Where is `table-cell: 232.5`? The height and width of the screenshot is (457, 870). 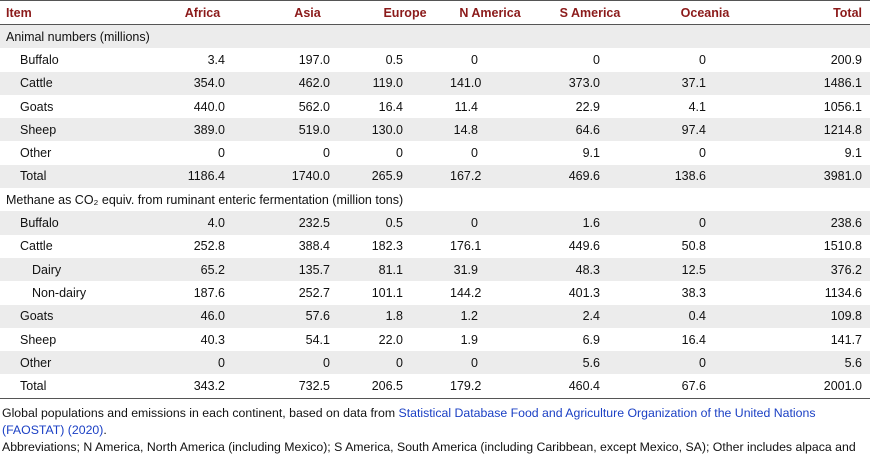
table-cell: 232.5 is located at coordinates (314, 223).